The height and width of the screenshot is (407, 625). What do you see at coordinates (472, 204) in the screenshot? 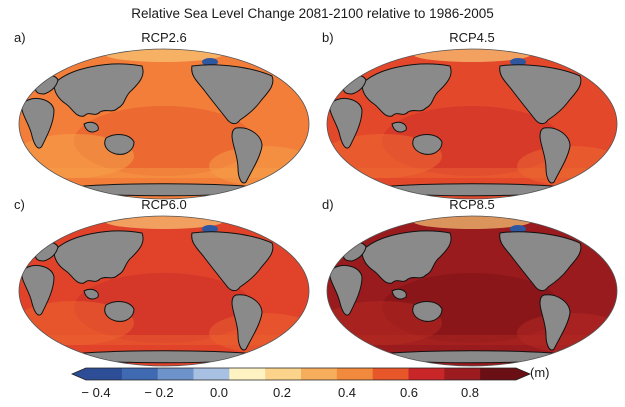
I see `panel-scenario: RCP8.5` at bounding box center [472, 204].